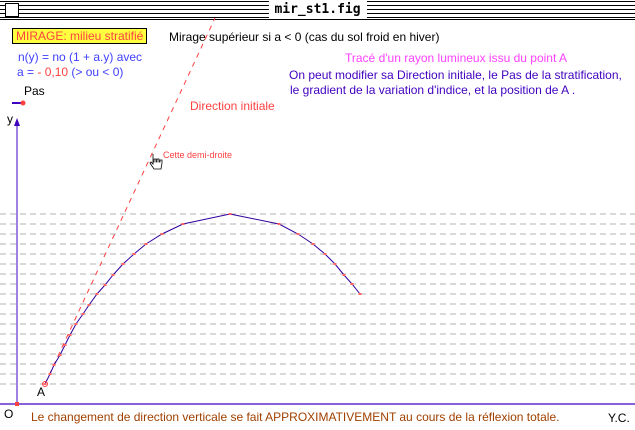  I want to click on origin-label: O, so click(9, 414).